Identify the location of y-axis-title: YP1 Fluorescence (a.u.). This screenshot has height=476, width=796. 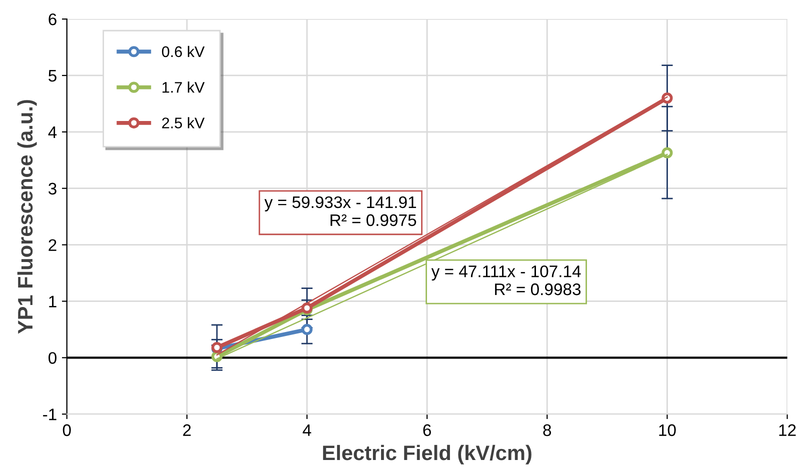
(27, 217).